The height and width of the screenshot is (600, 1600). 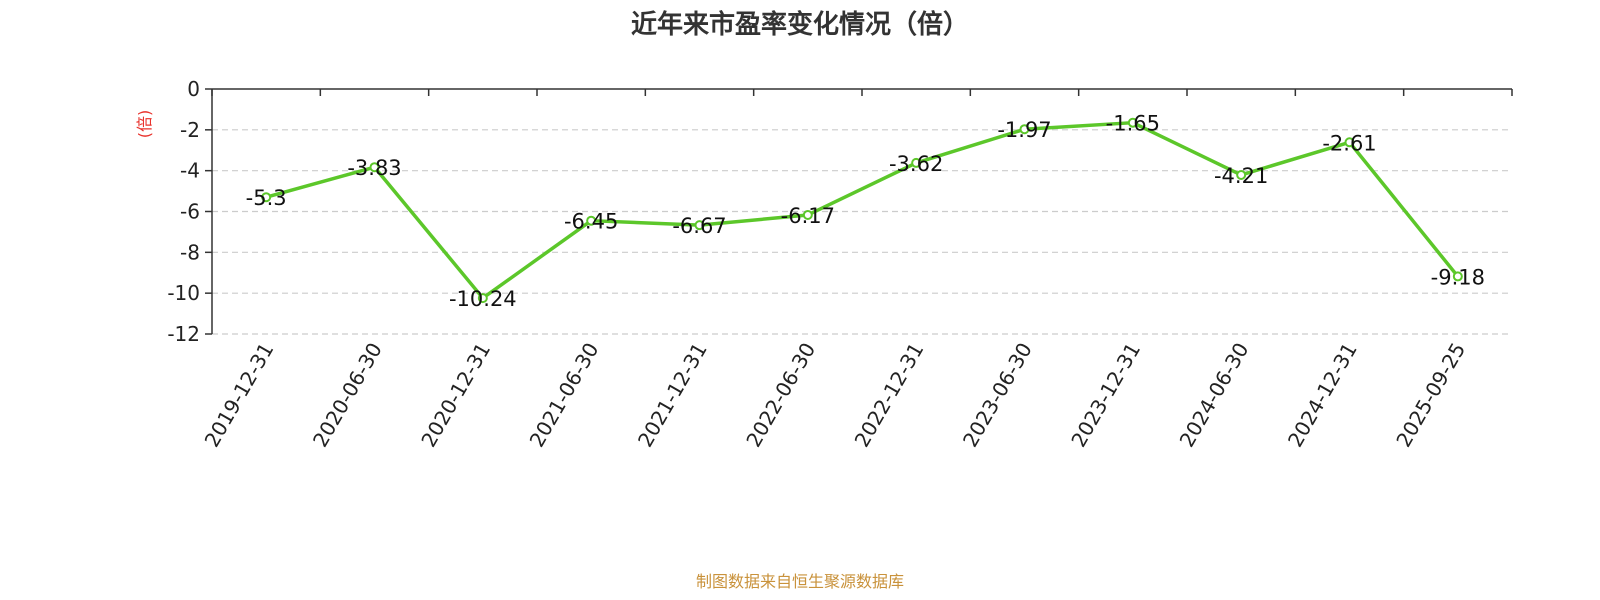 I want to click on x-tick-label: 2020-06-30, so click(x=347, y=395).